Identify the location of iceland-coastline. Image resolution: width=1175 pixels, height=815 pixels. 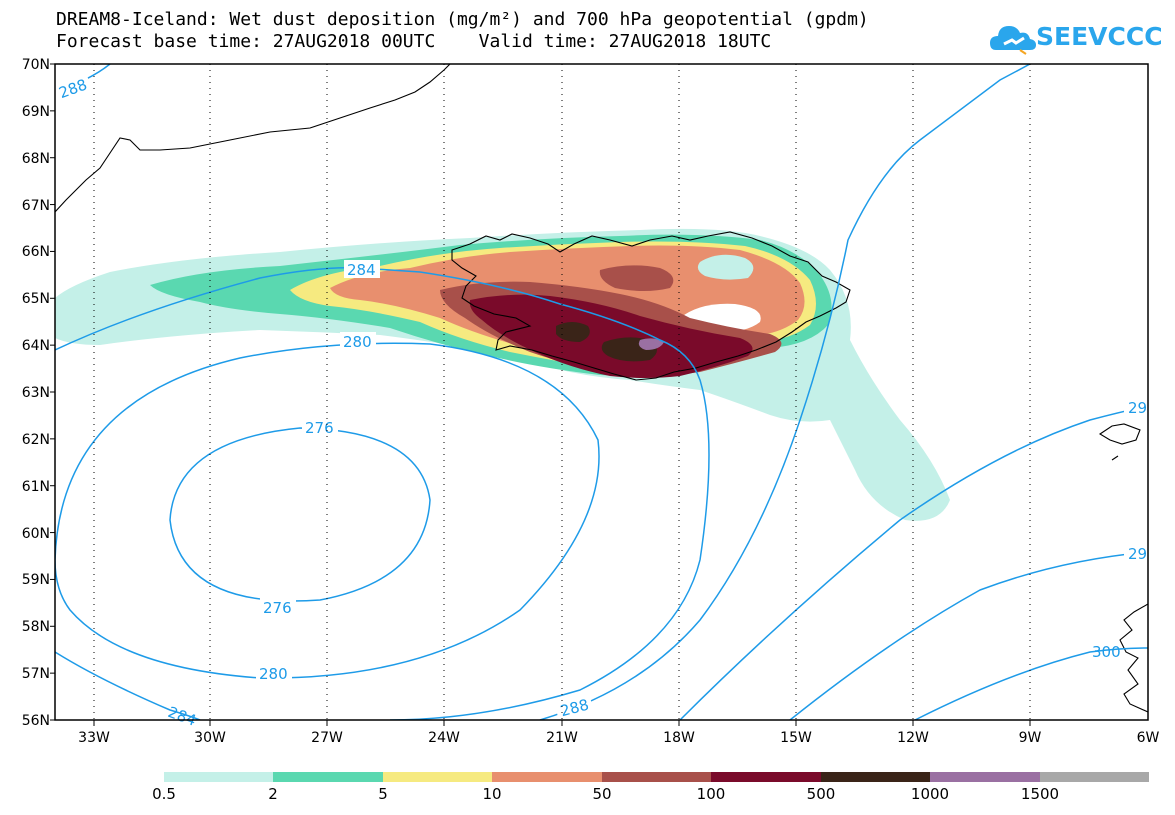
(651, 306).